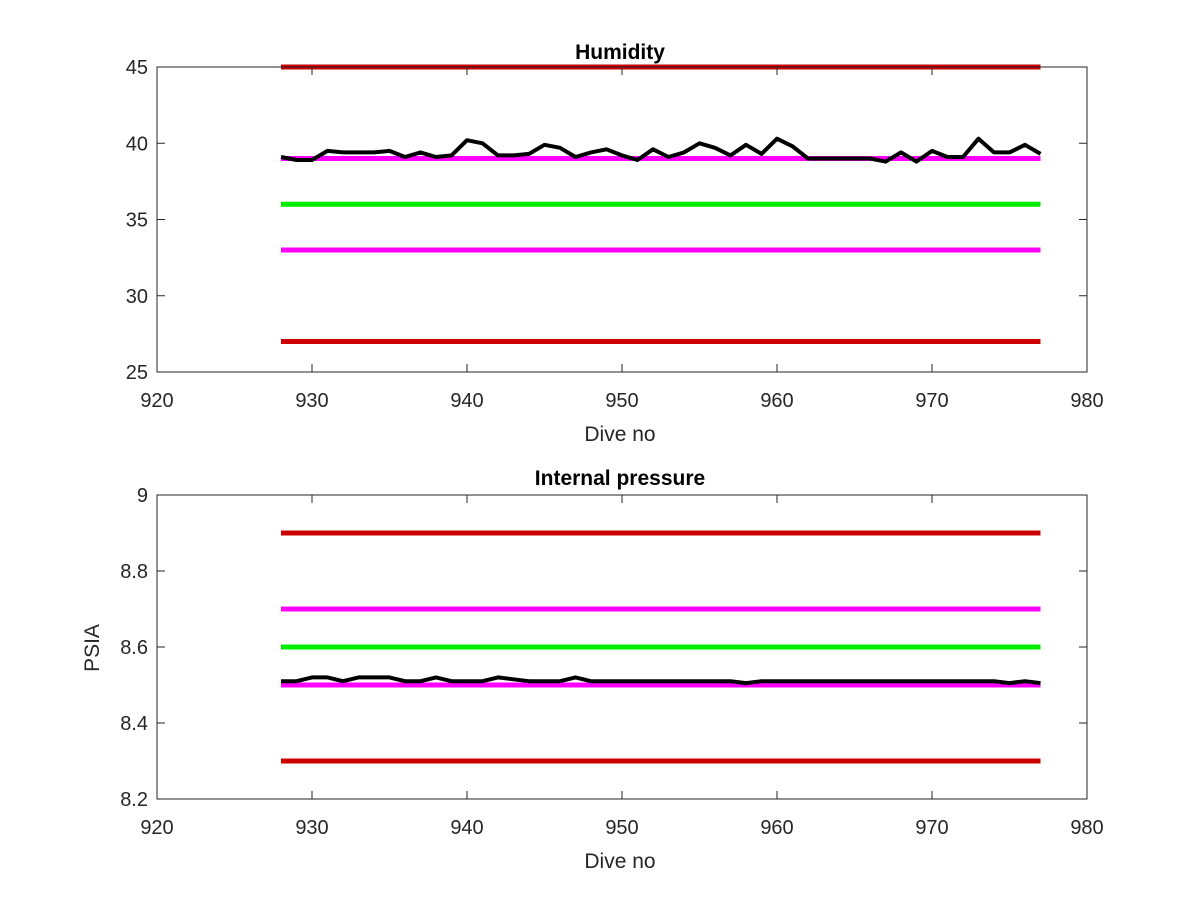  I want to click on pressure-x-tick-label: 960, so click(776, 828).